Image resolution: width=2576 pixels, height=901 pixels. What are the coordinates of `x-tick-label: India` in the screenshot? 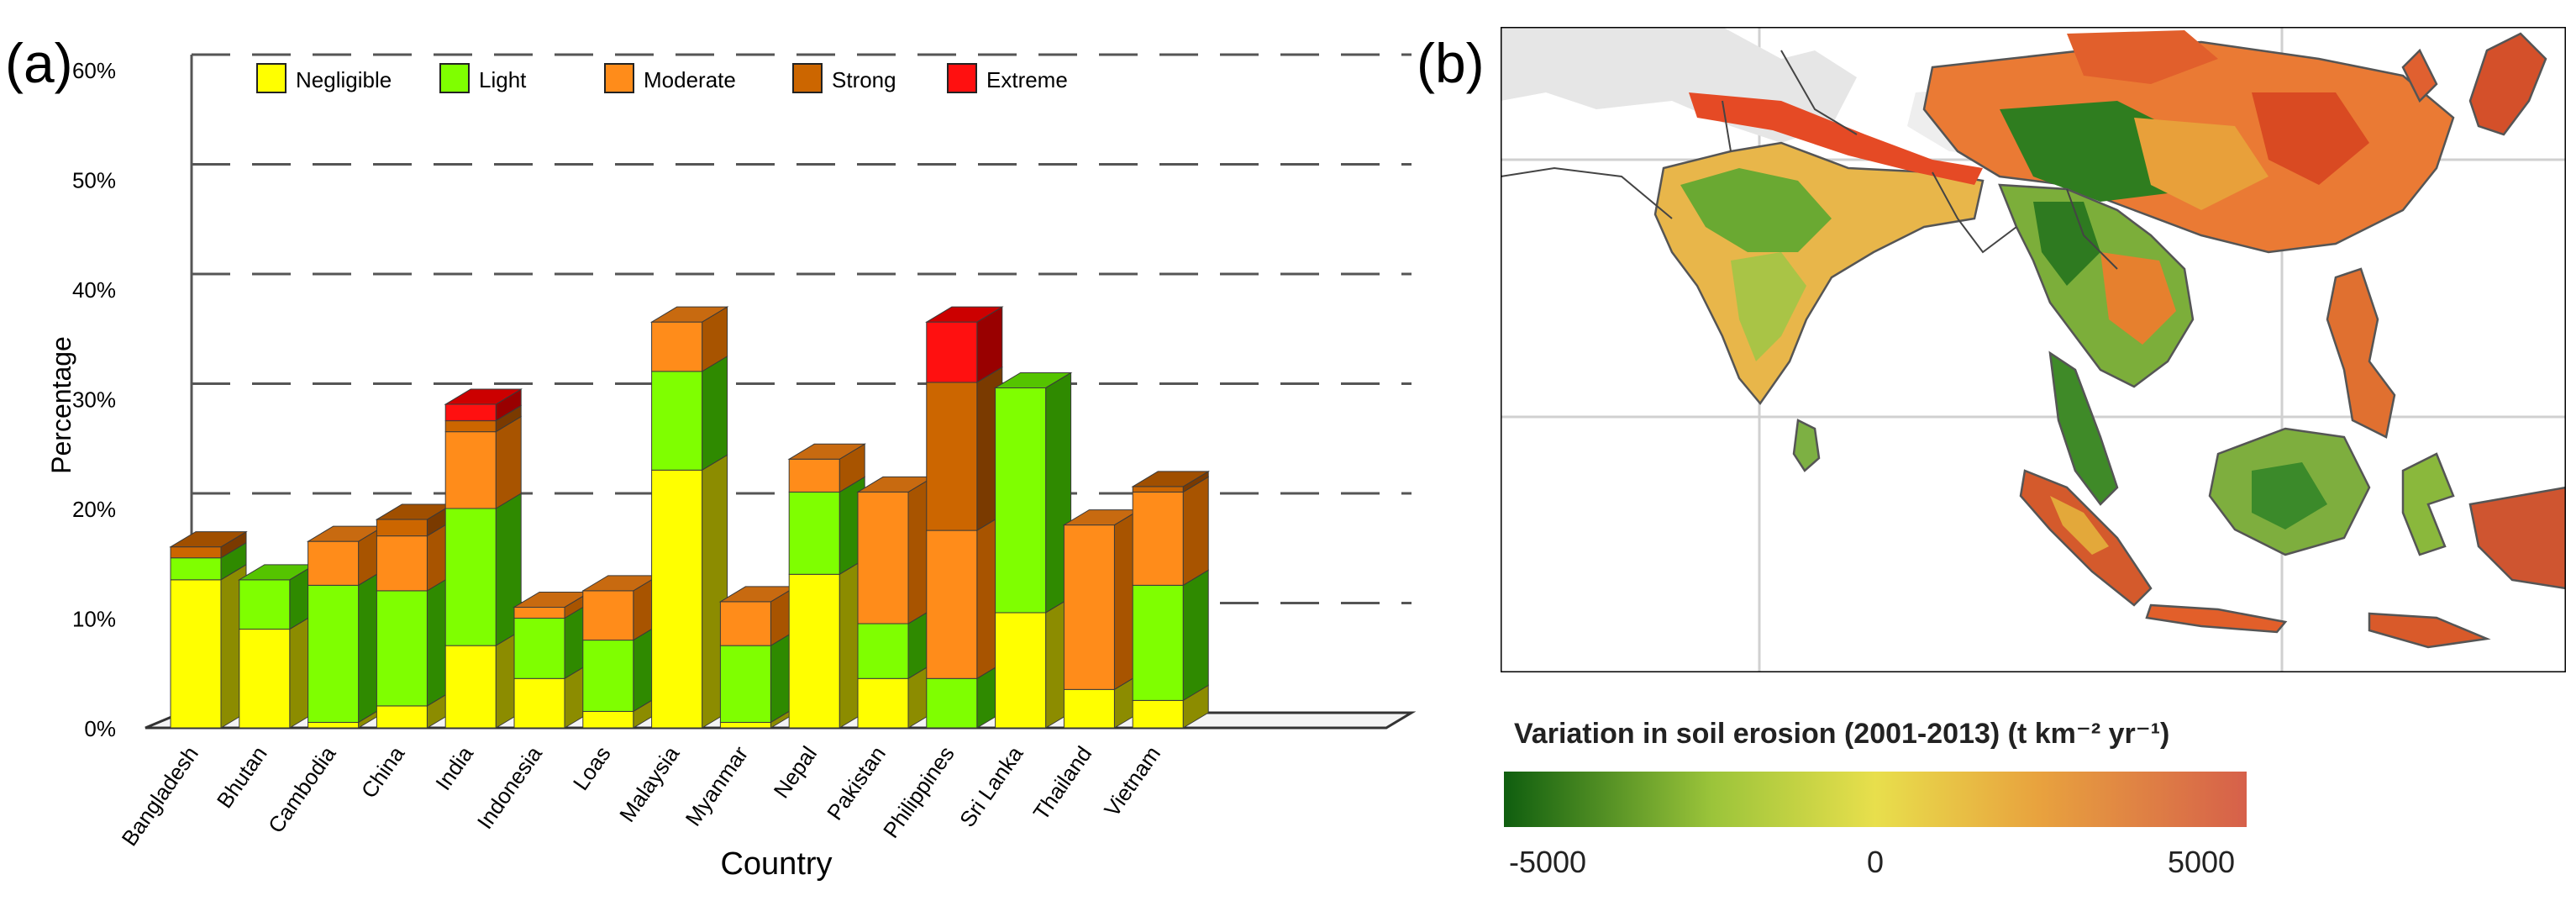 It's located at (454, 768).